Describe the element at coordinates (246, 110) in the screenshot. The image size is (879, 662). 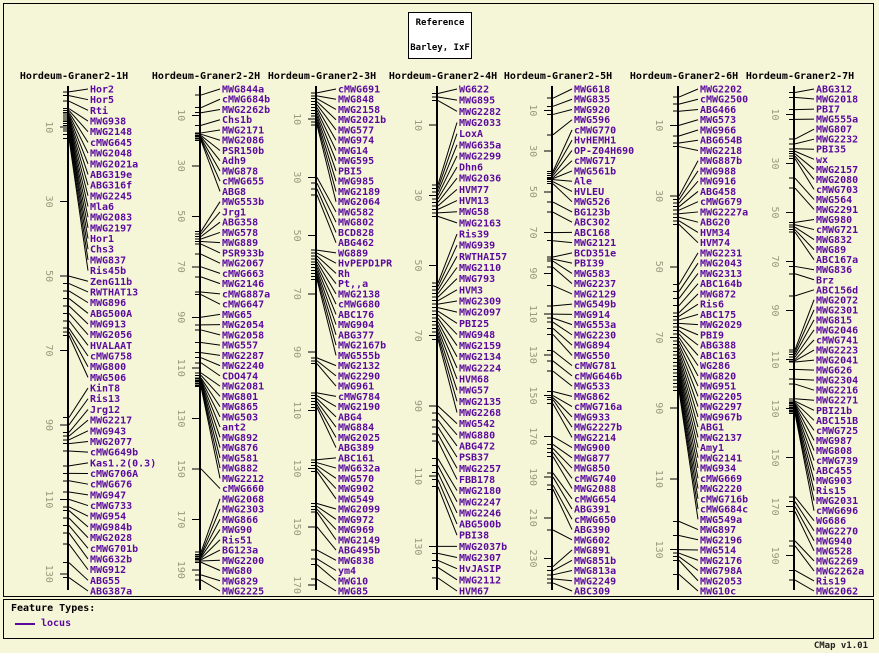
I see `locus-label: MWG2262b` at that location.